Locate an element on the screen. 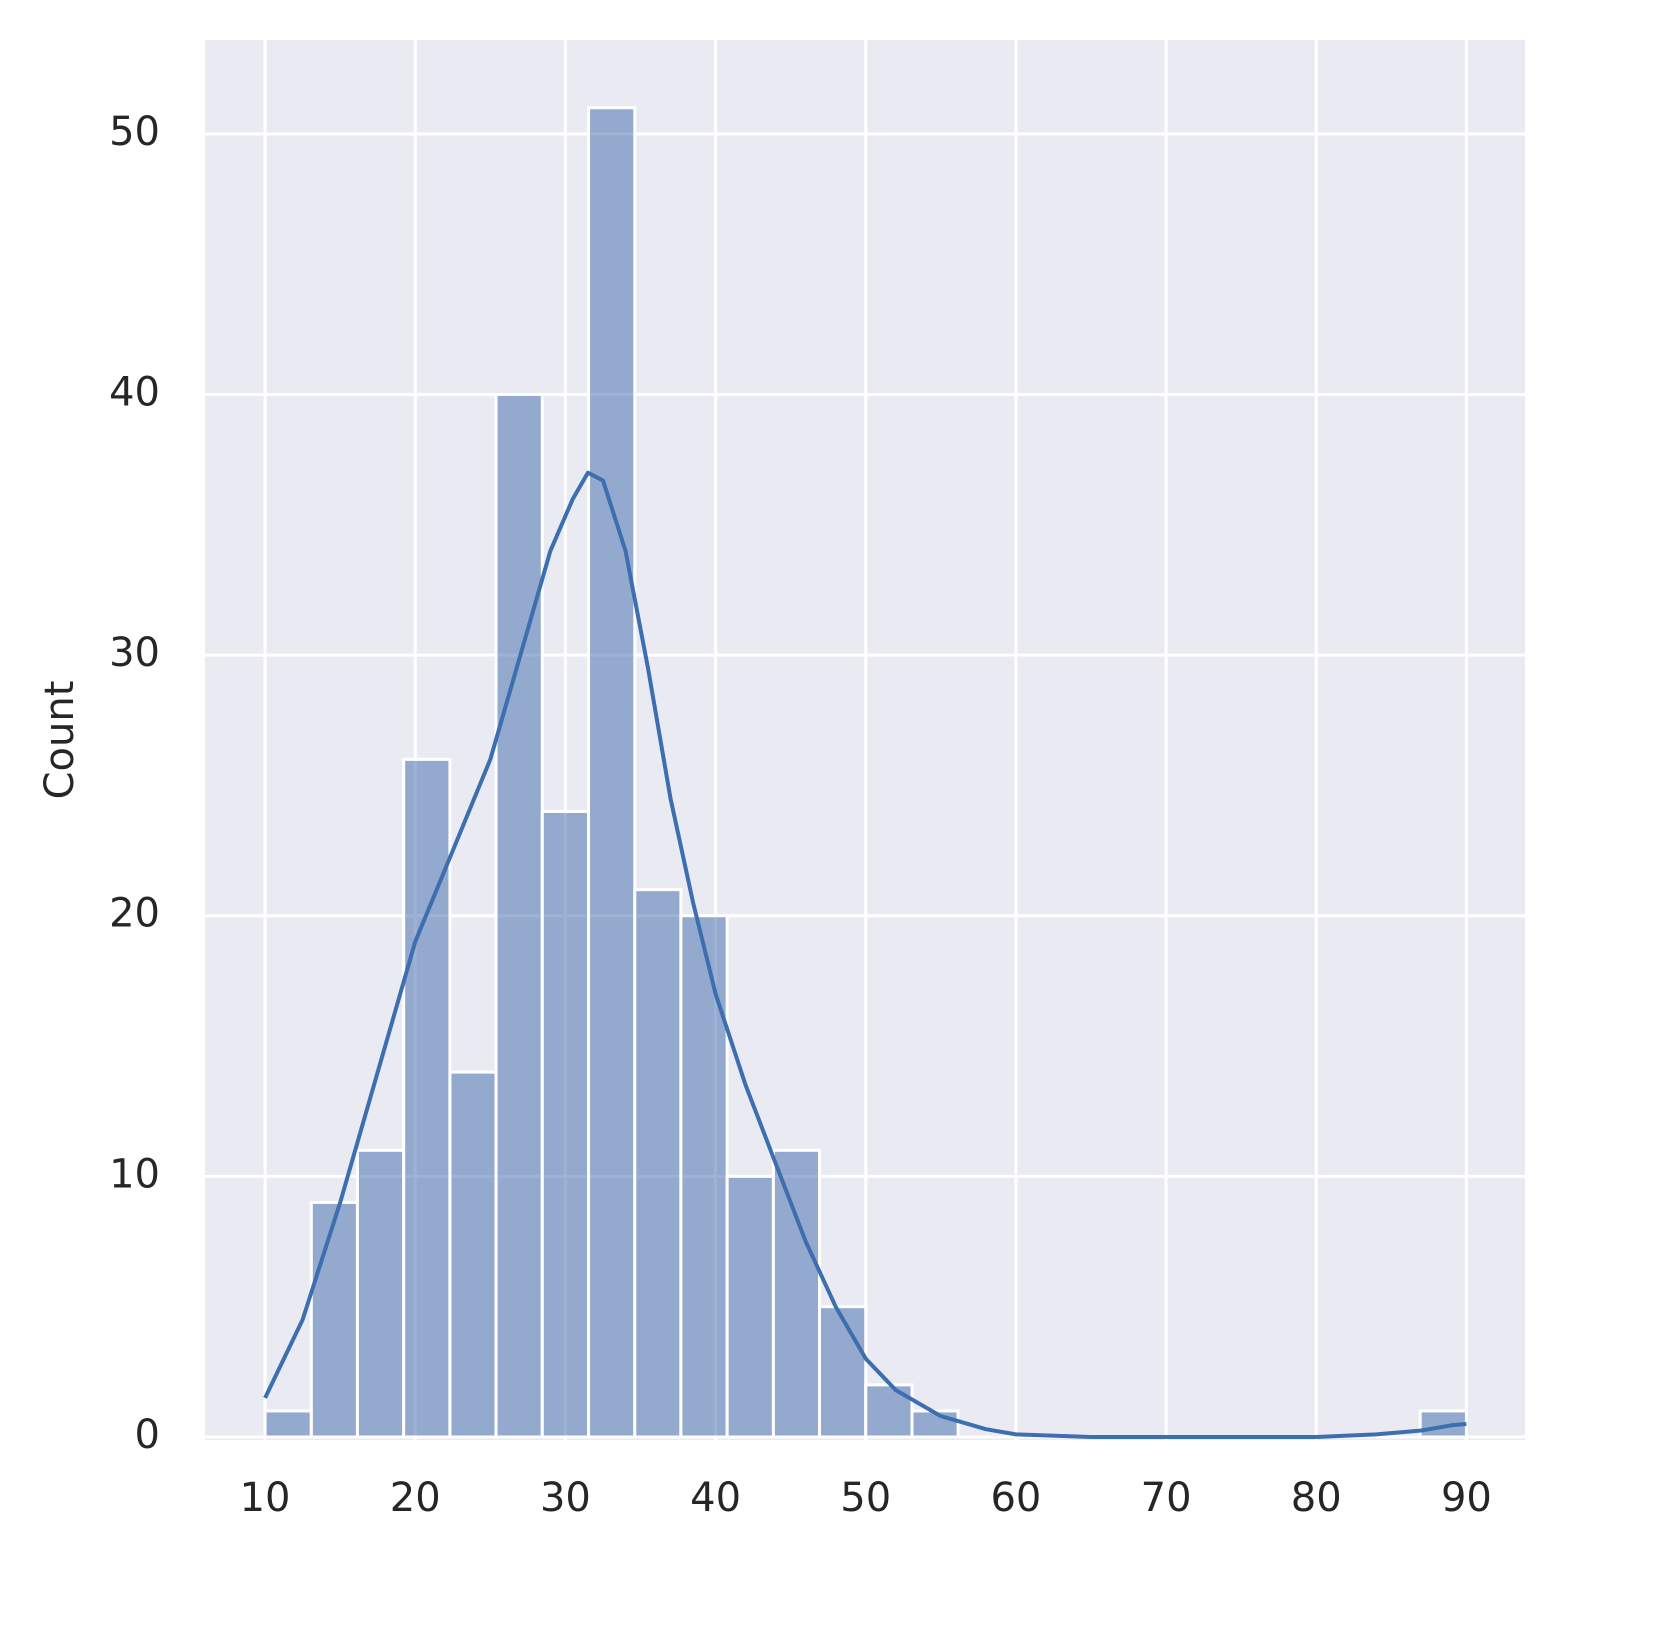 The image size is (1658, 1649). y-axis-label: Count is located at coordinates (60, 740).